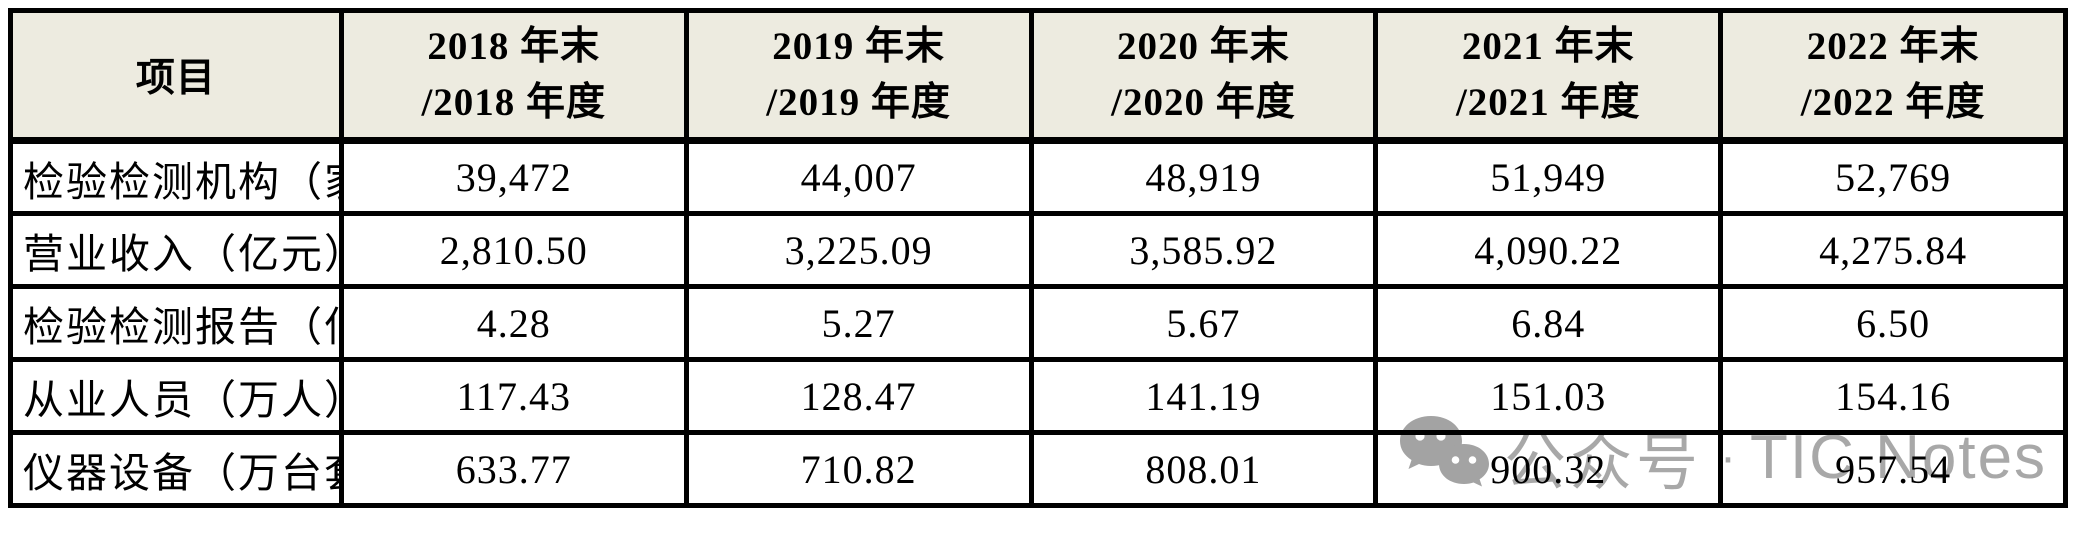 The height and width of the screenshot is (540, 2076). Describe the element at coordinates (513, 76) in the screenshot. I see `header-2018: 2018 年末 /2018 年度` at that location.